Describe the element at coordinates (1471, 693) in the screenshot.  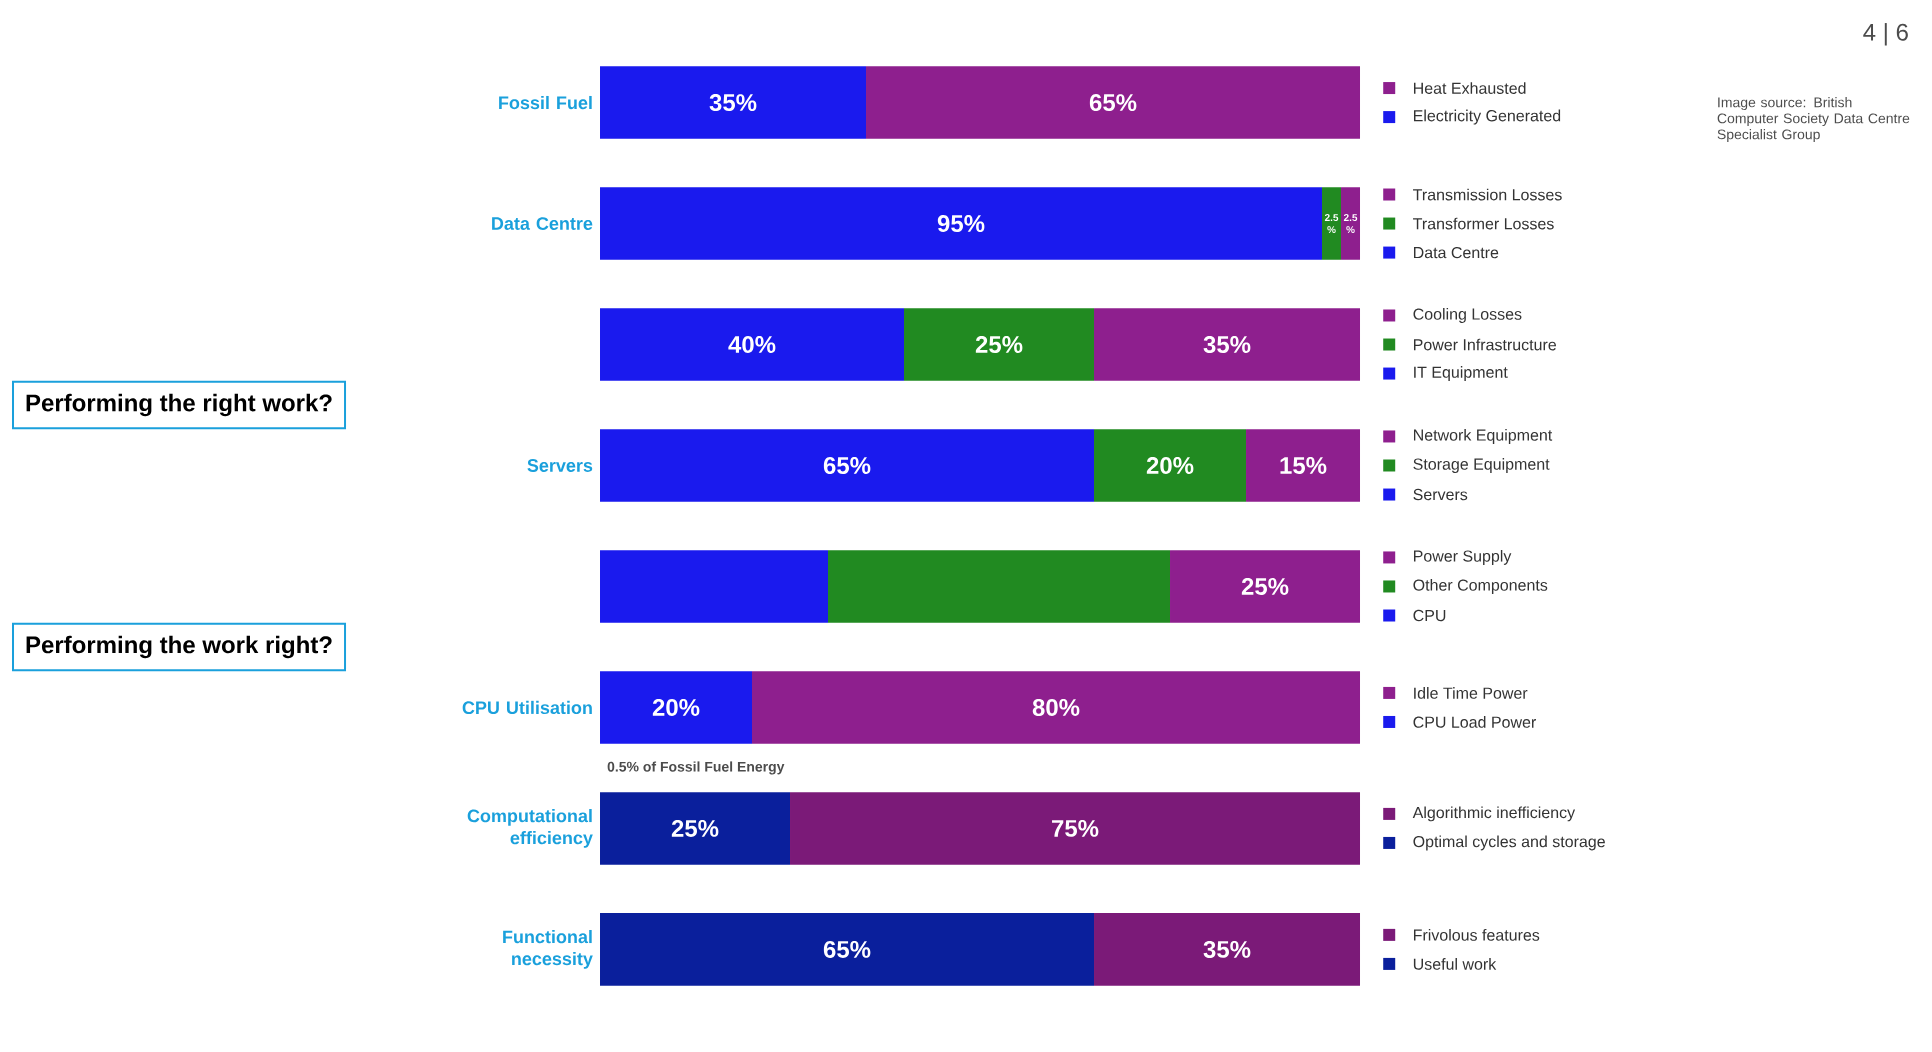
I see `legend-label: Idle Time Power` at that location.